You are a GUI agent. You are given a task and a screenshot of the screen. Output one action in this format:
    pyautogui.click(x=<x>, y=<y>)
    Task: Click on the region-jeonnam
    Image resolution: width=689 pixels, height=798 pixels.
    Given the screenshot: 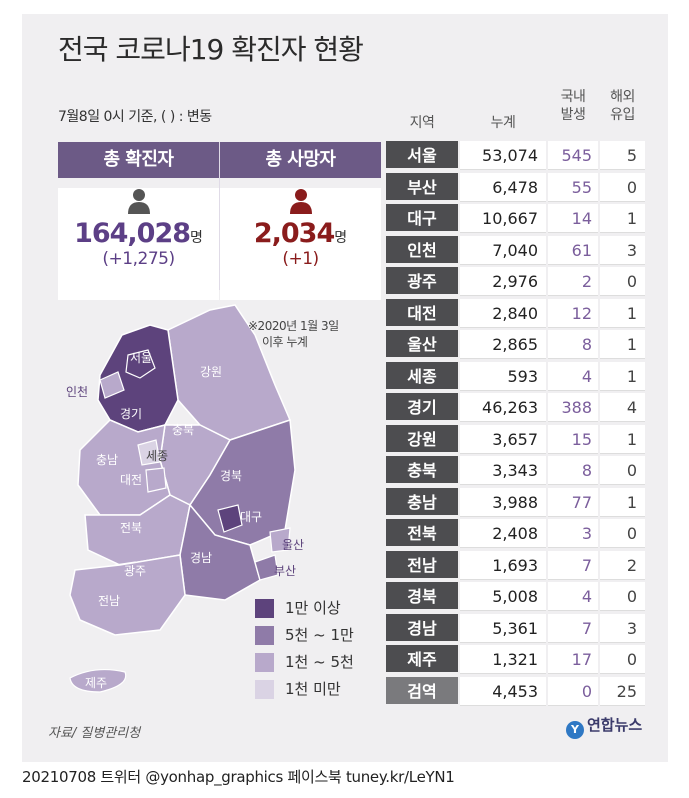 What is the action you would take?
    pyautogui.click(x=127, y=595)
    